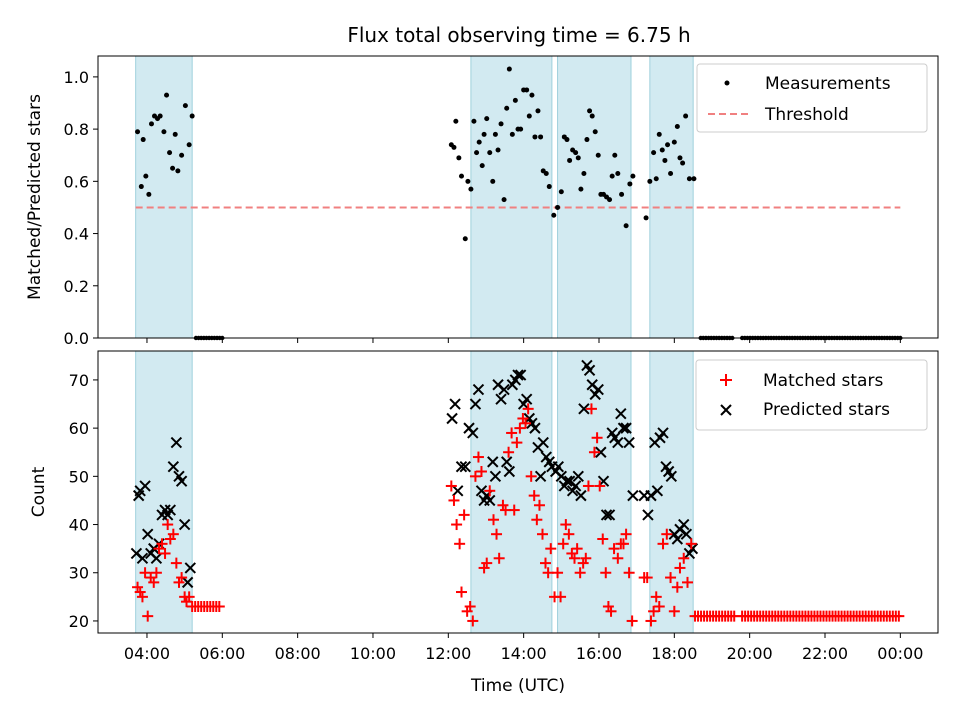 This screenshot has height=720, width=960. What do you see at coordinates (727, 83) in the screenshot?
I see `legend-measurements-marker` at bounding box center [727, 83].